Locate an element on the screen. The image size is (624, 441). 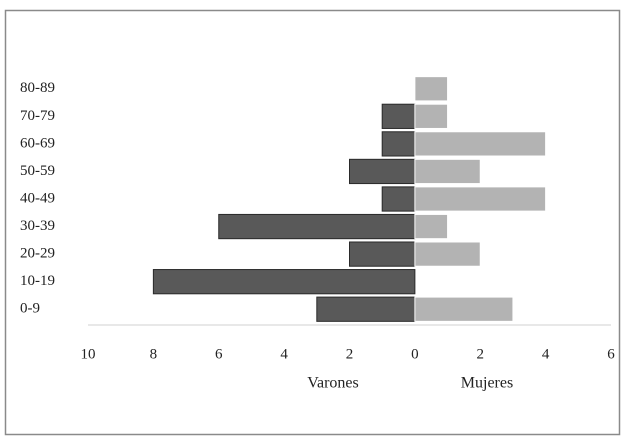
x-tick-label: 10 is located at coordinates (88, 354).